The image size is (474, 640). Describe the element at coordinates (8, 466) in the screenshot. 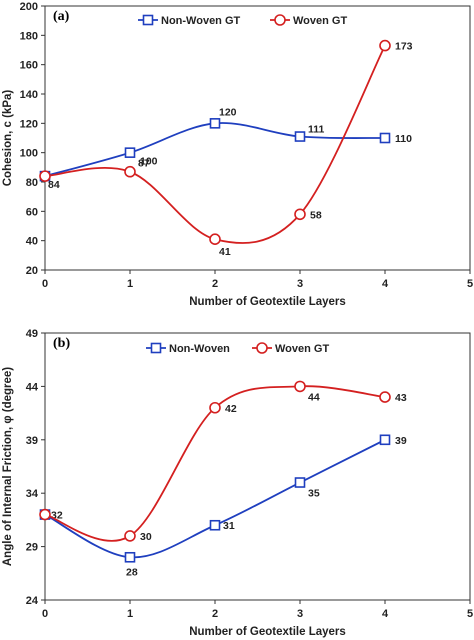

I see `y-axis-label: Angle of Internal Friction, φ (degree)` at that location.